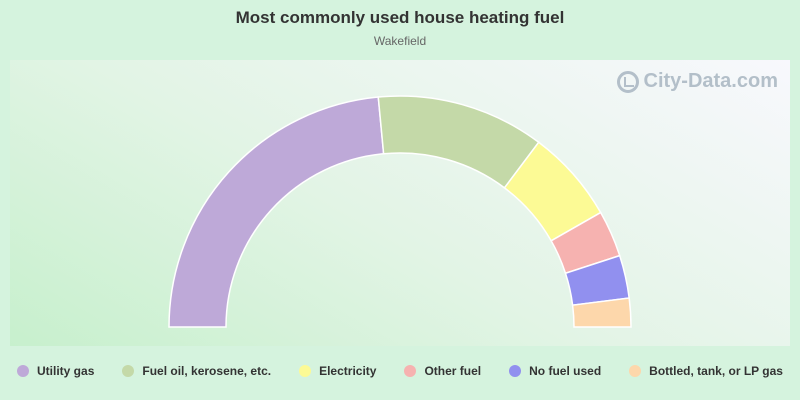 This screenshot has height=400, width=800. I want to click on legend-item: No fuel used, so click(555, 371).